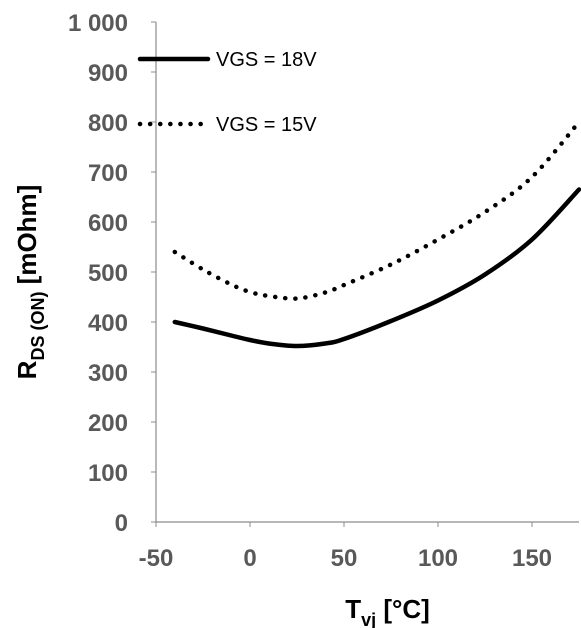  Describe the element at coordinates (249, 558) in the screenshot. I see `x-tick-label: 0` at that location.